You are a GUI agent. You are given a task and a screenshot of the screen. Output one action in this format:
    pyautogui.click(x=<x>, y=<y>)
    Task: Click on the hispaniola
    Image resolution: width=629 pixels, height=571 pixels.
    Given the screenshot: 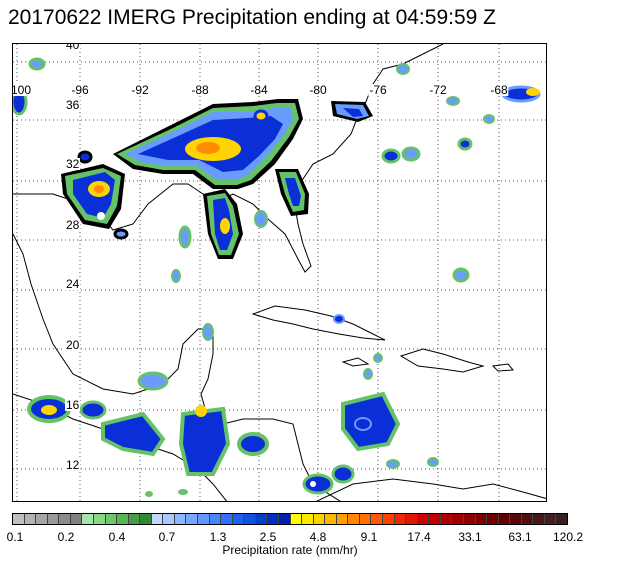 What is the action you would take?
    pyautogui.click(x=442, y=360)
    